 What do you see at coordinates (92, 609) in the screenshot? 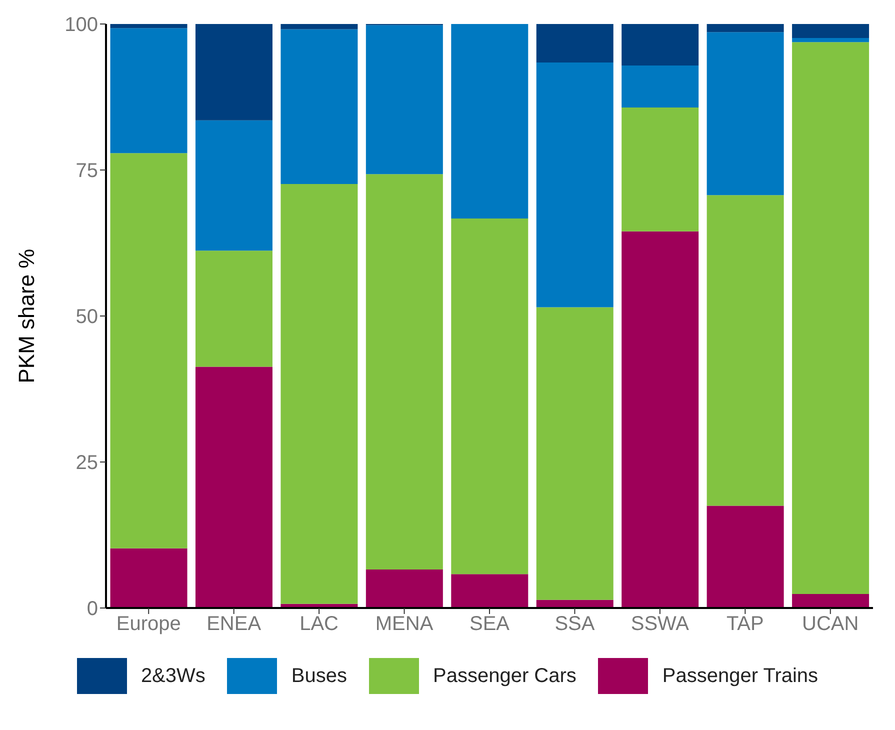
I see `y-tick-label: 0` at bounding box center [92, 609].